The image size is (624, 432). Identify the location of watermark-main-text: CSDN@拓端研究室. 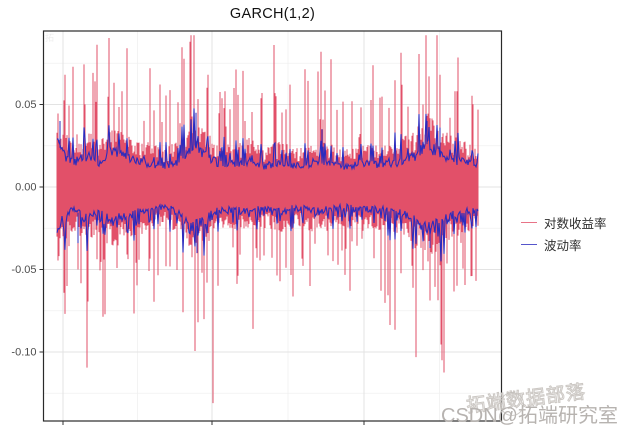
(529, 416).